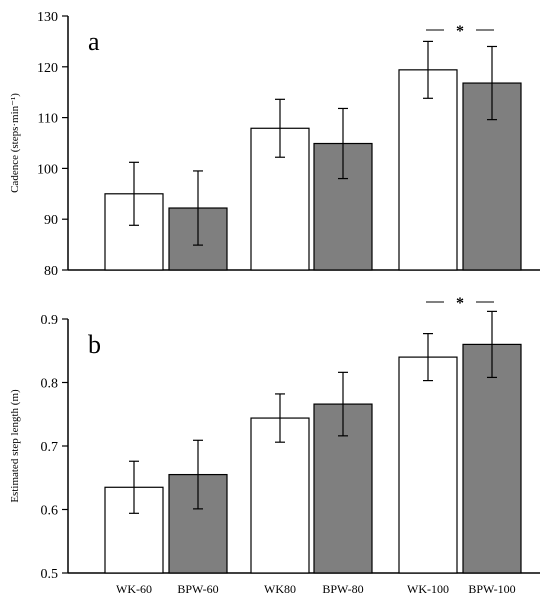 The height and width of the screenshot is (599, 550). I want to click on y-tick-label: 0.9, so click(50, 320).